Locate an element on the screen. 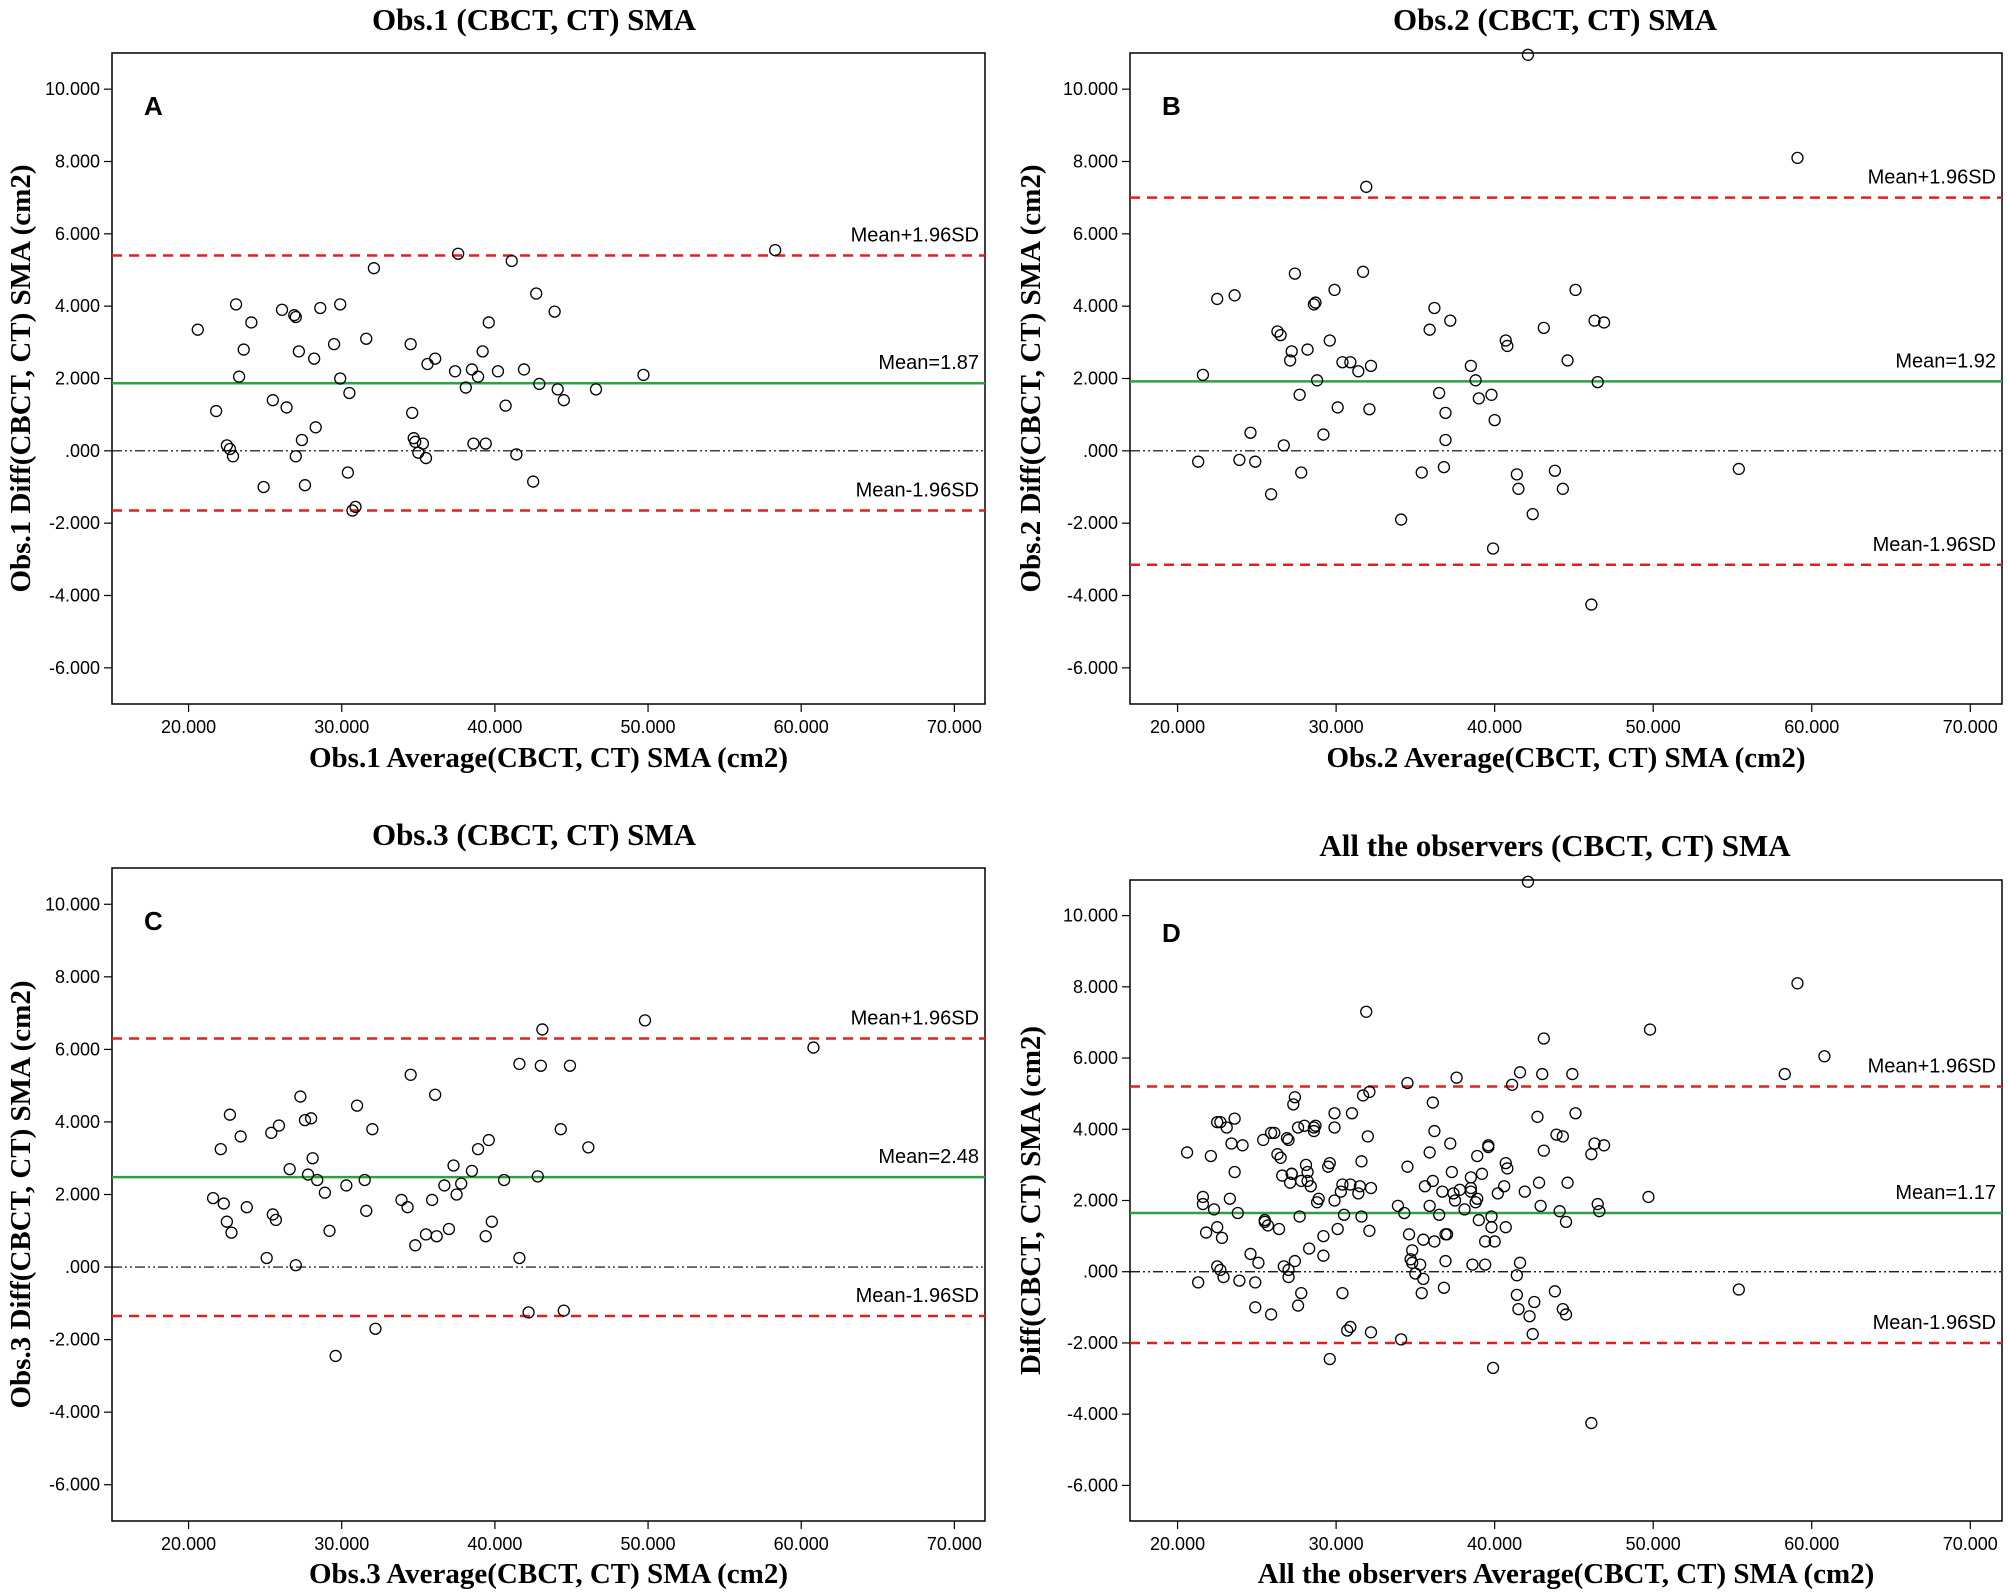  x-tick-label: 50.000 is located at coordinates (648, 727).